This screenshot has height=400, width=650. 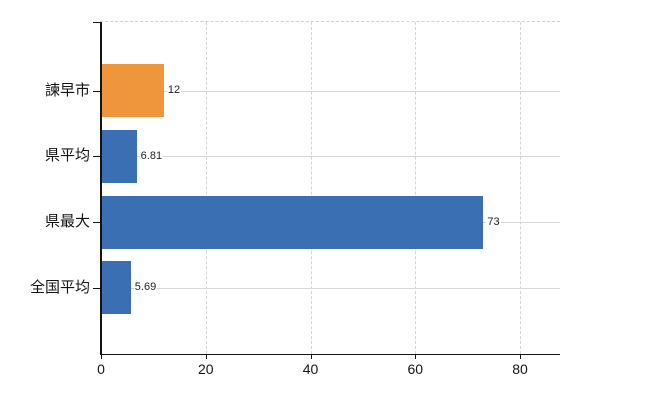 I want to click on x-tick-label: 0, so click(x=101, y=369).